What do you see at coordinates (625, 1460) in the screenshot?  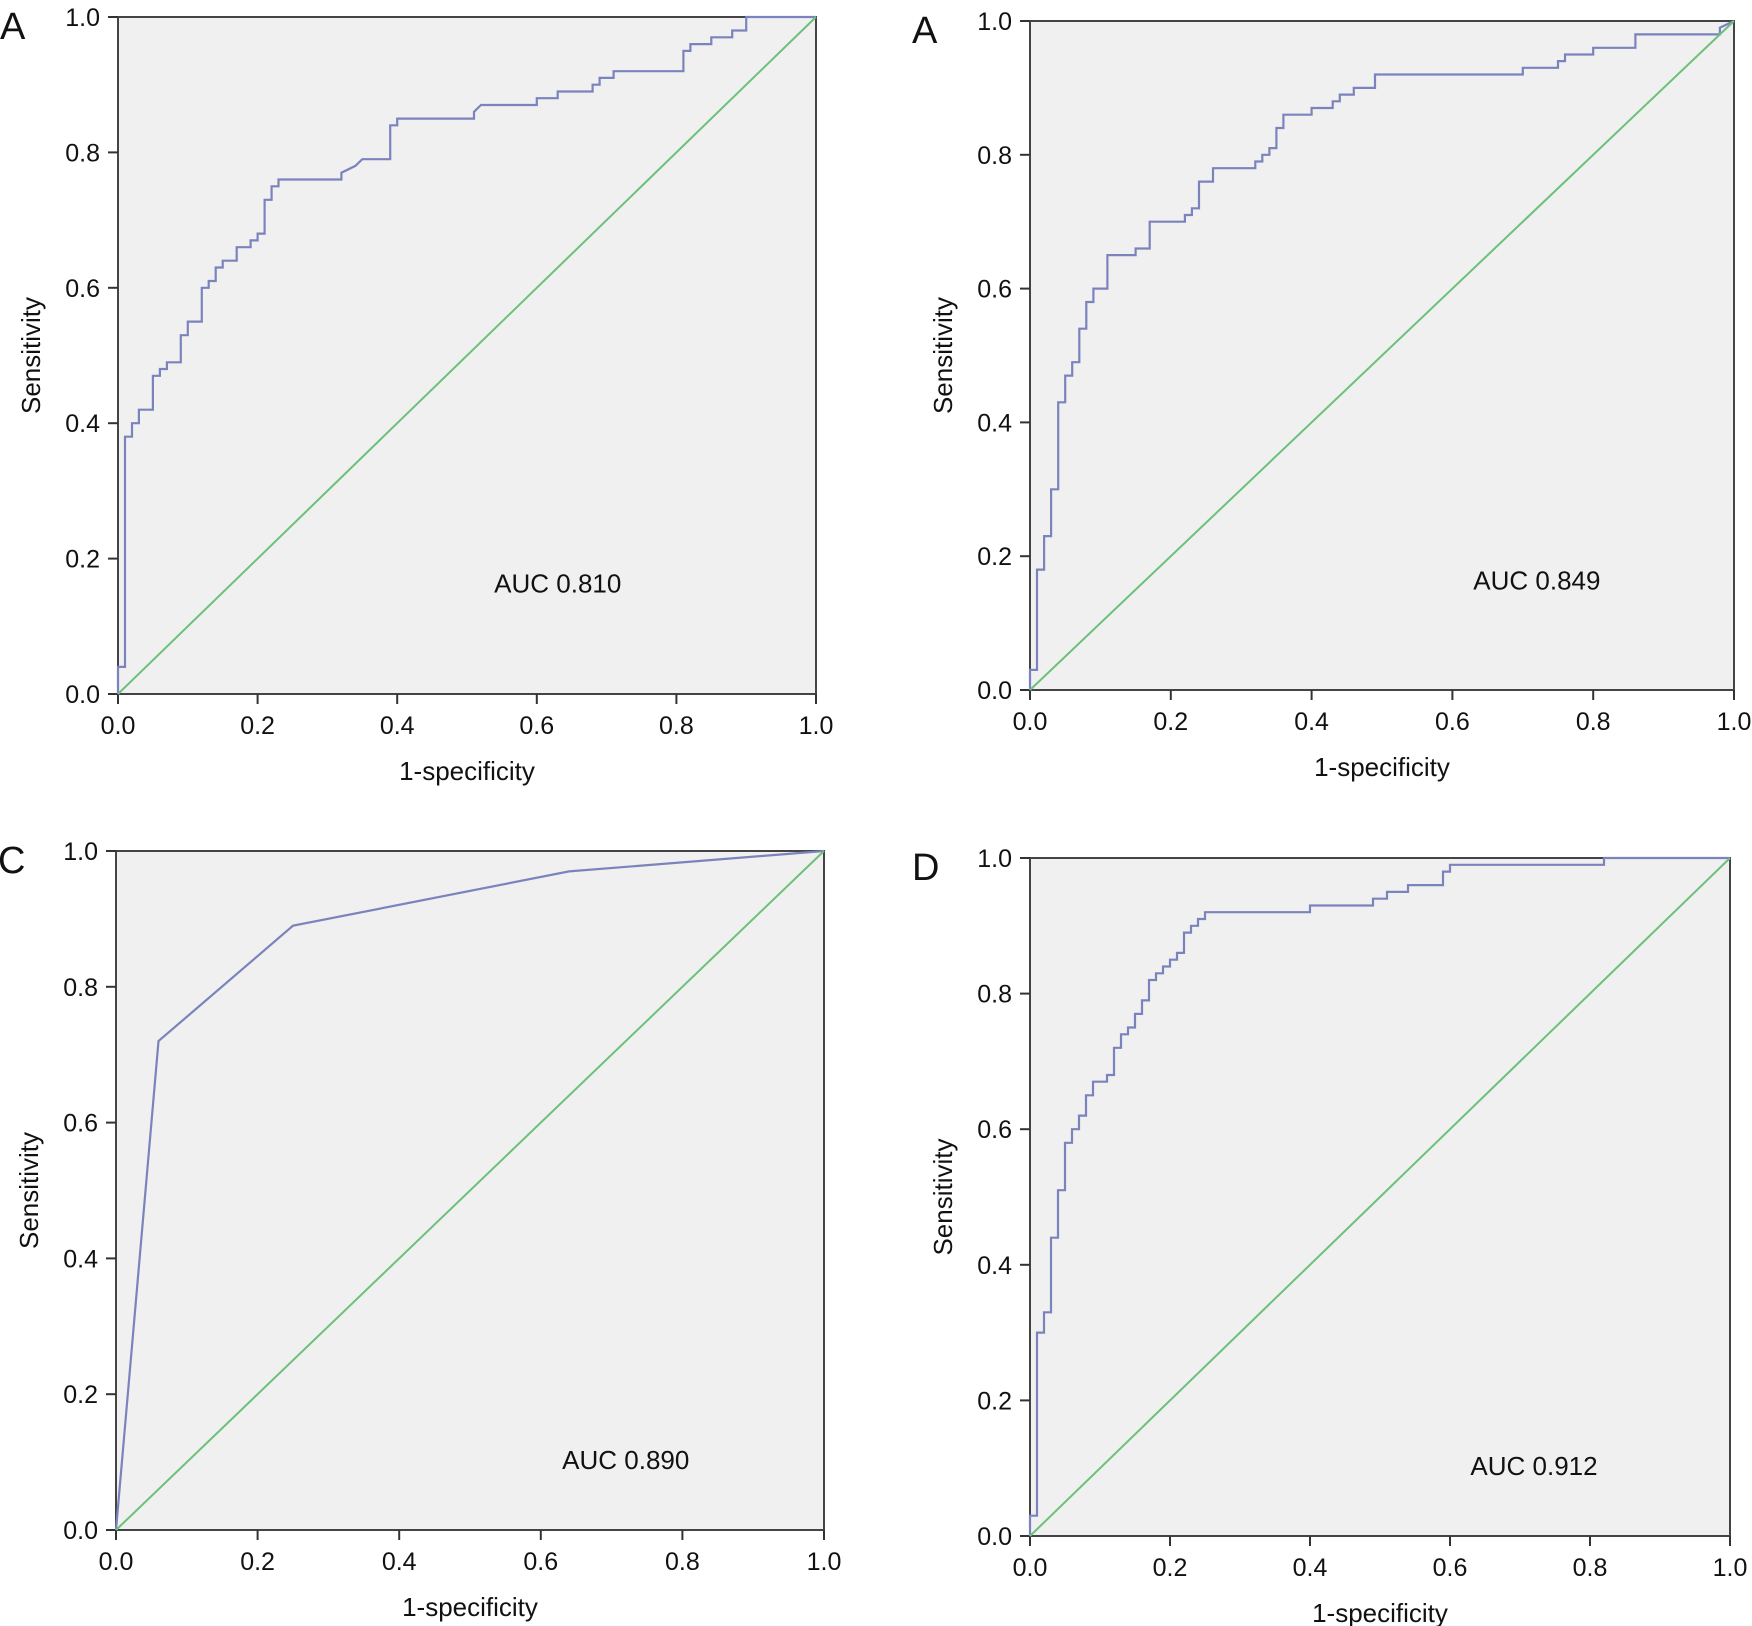 I see `auc-annotation: AUC 0.890` at bounding box center [625, 1460].